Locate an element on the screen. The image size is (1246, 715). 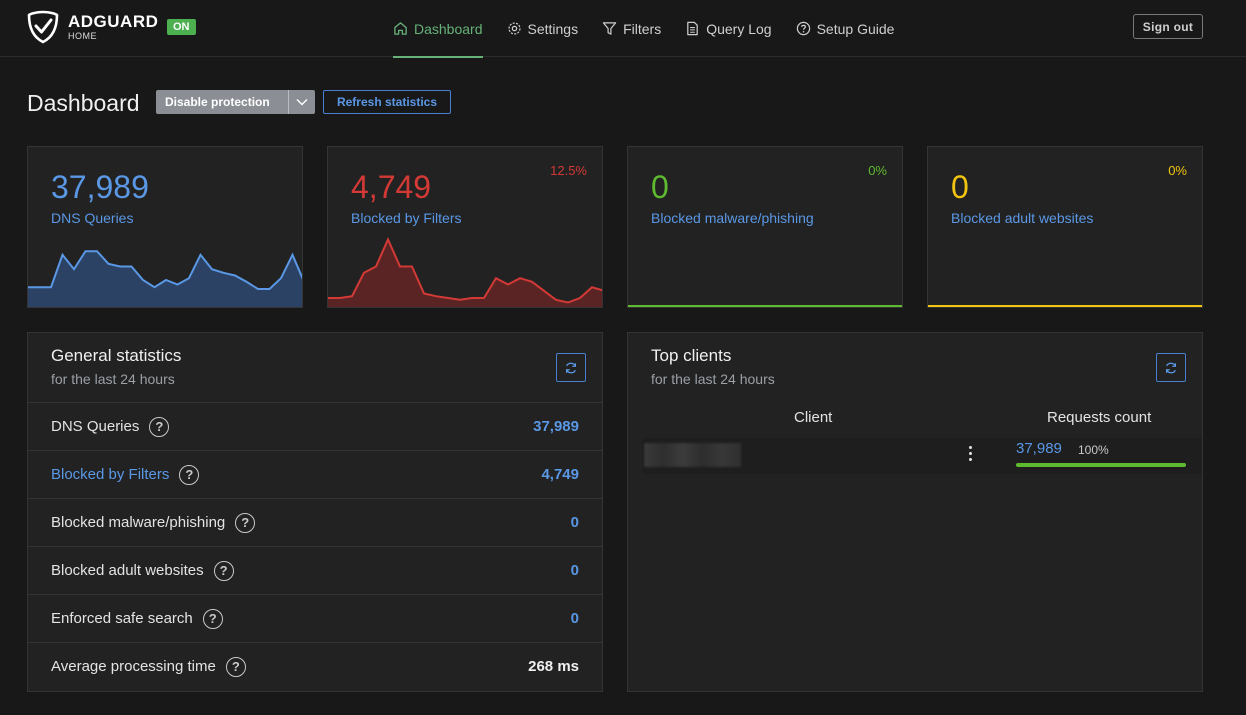
help-circle-icon is located at coordinates (803, 28).